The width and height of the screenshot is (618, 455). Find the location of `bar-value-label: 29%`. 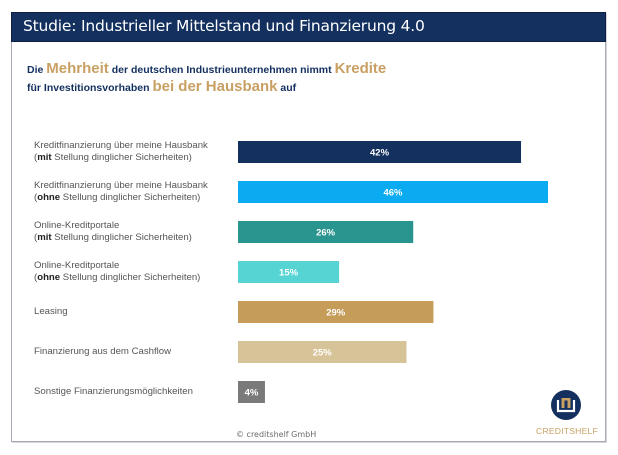

bar-value-label: 29% is located at coordinates (336, 313).